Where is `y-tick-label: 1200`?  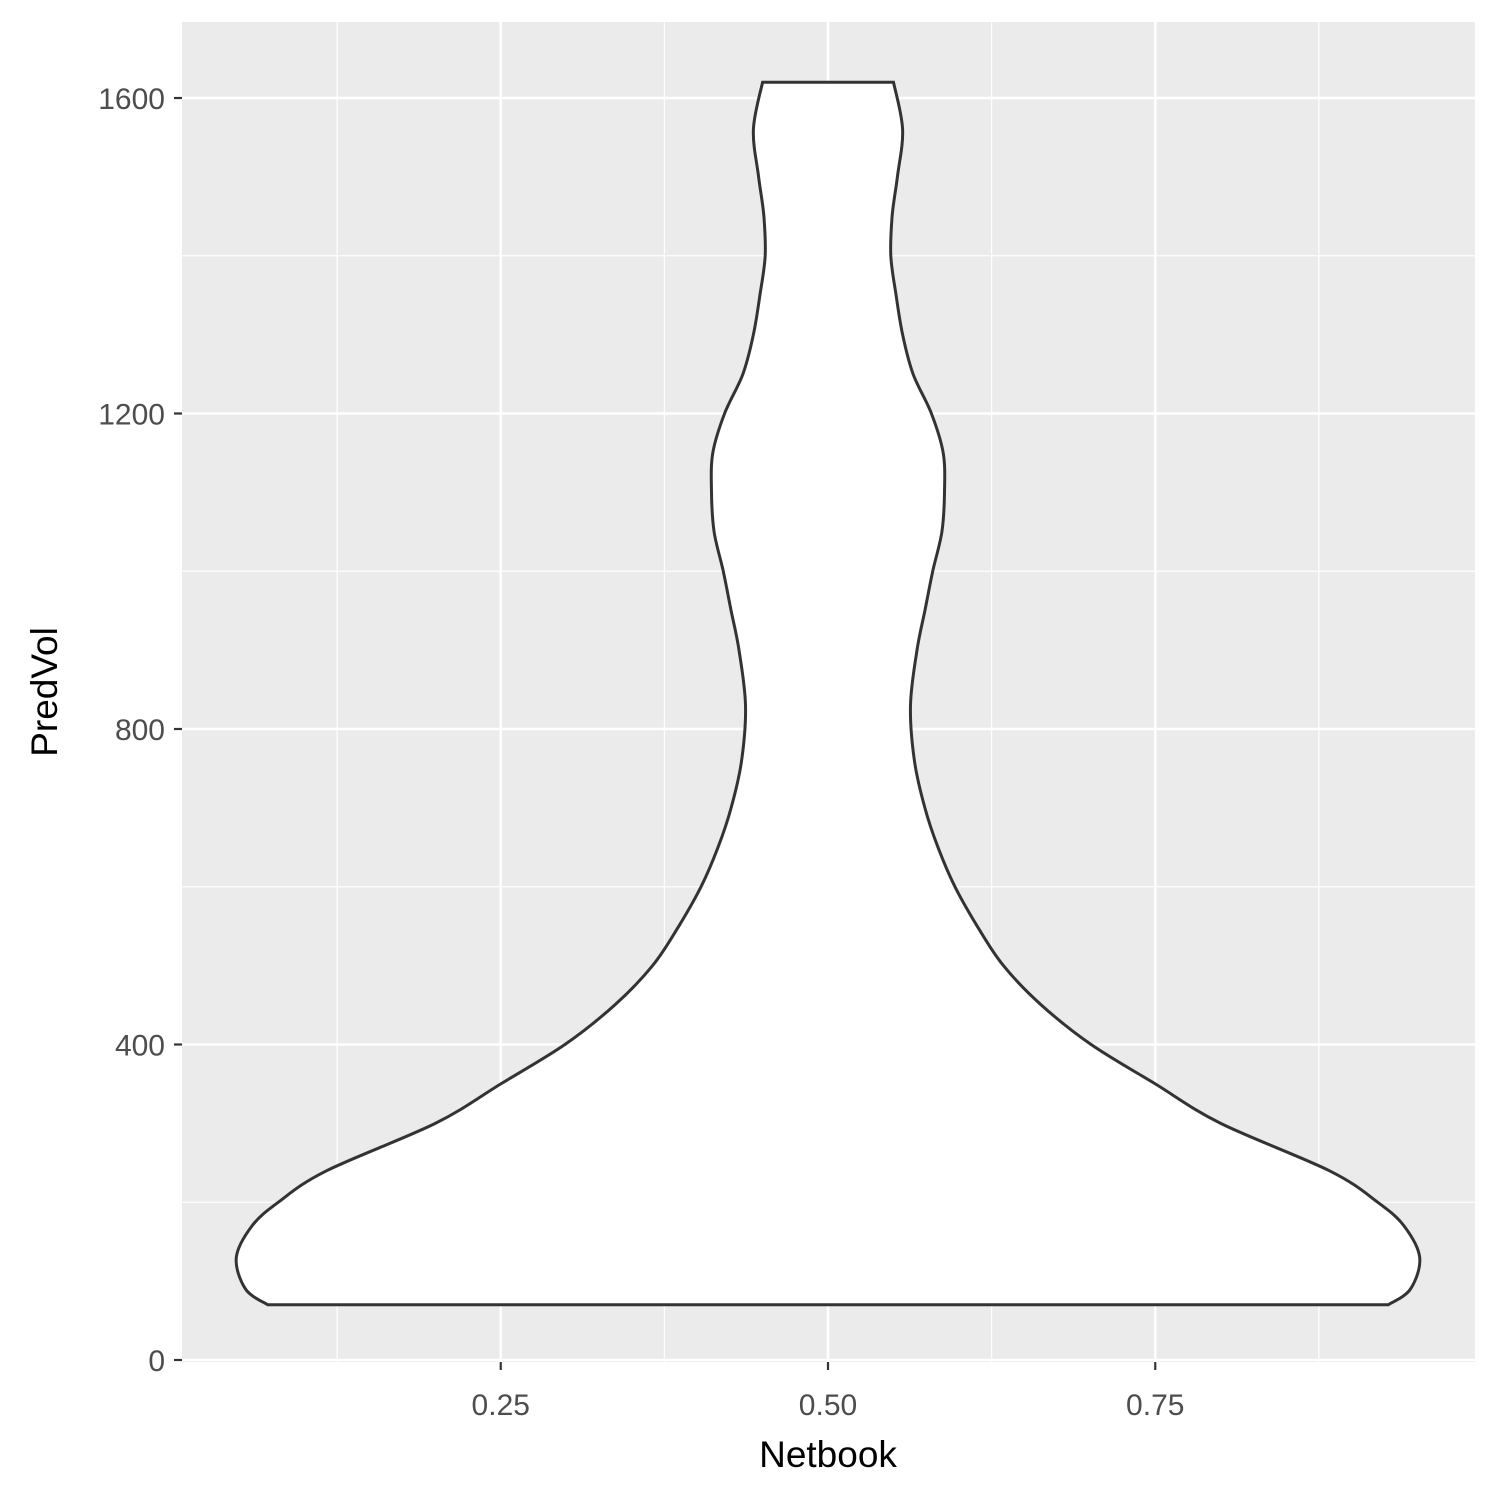 y-tick-label: 1200 is located at coordinates (131, 415).